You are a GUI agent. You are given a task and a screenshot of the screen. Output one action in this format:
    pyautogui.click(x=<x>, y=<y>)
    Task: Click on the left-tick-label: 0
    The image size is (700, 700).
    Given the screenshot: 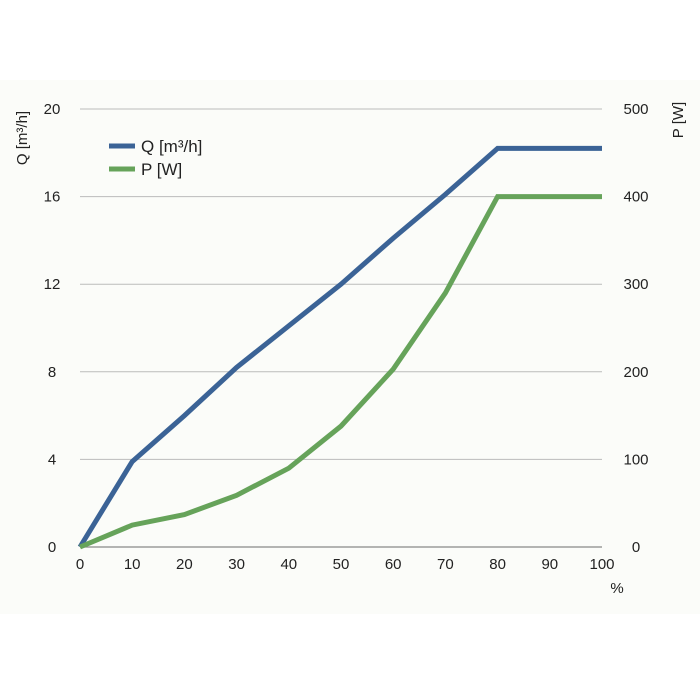 What is the action you would take?
    pyautogui.click(x=52, y=547)
    